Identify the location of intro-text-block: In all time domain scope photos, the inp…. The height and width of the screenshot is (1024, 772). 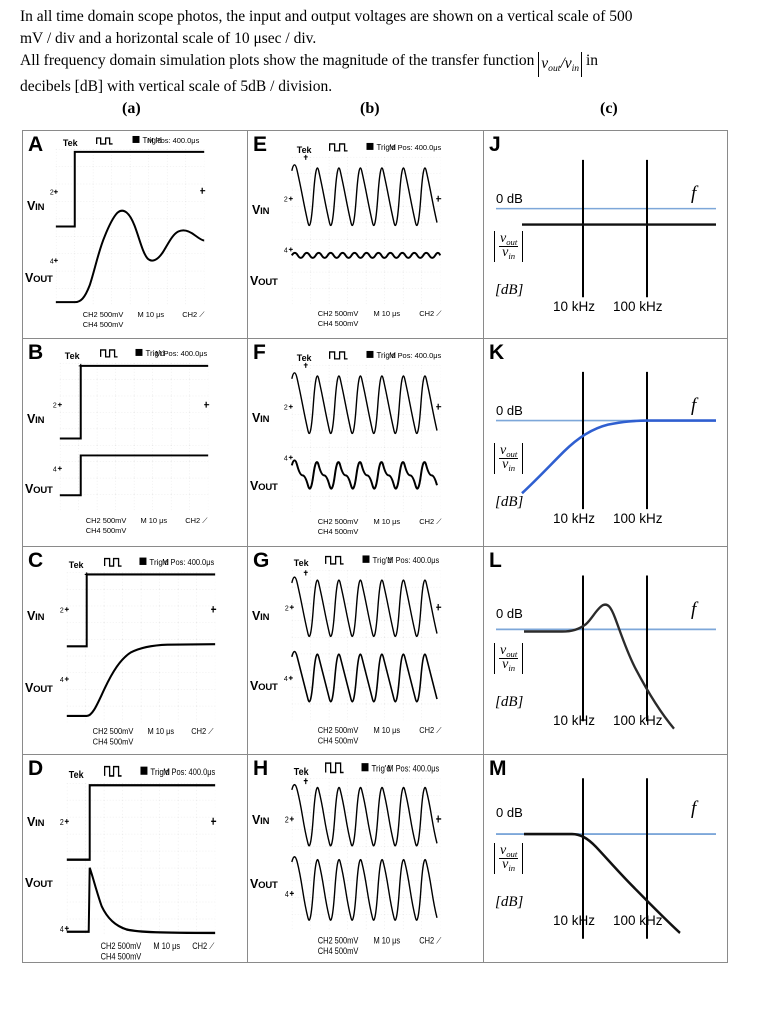
(387, 52).